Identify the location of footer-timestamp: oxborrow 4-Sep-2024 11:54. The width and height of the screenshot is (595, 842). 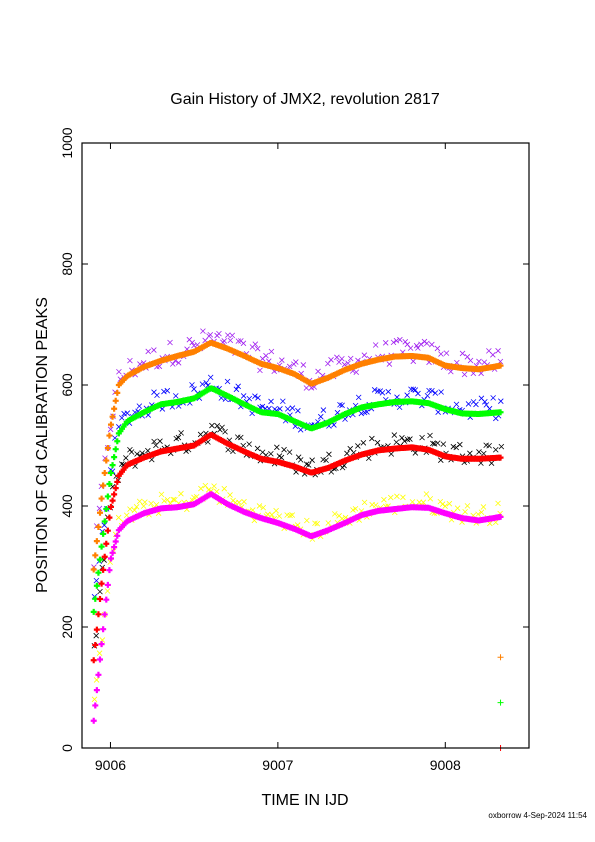
(537, 815).